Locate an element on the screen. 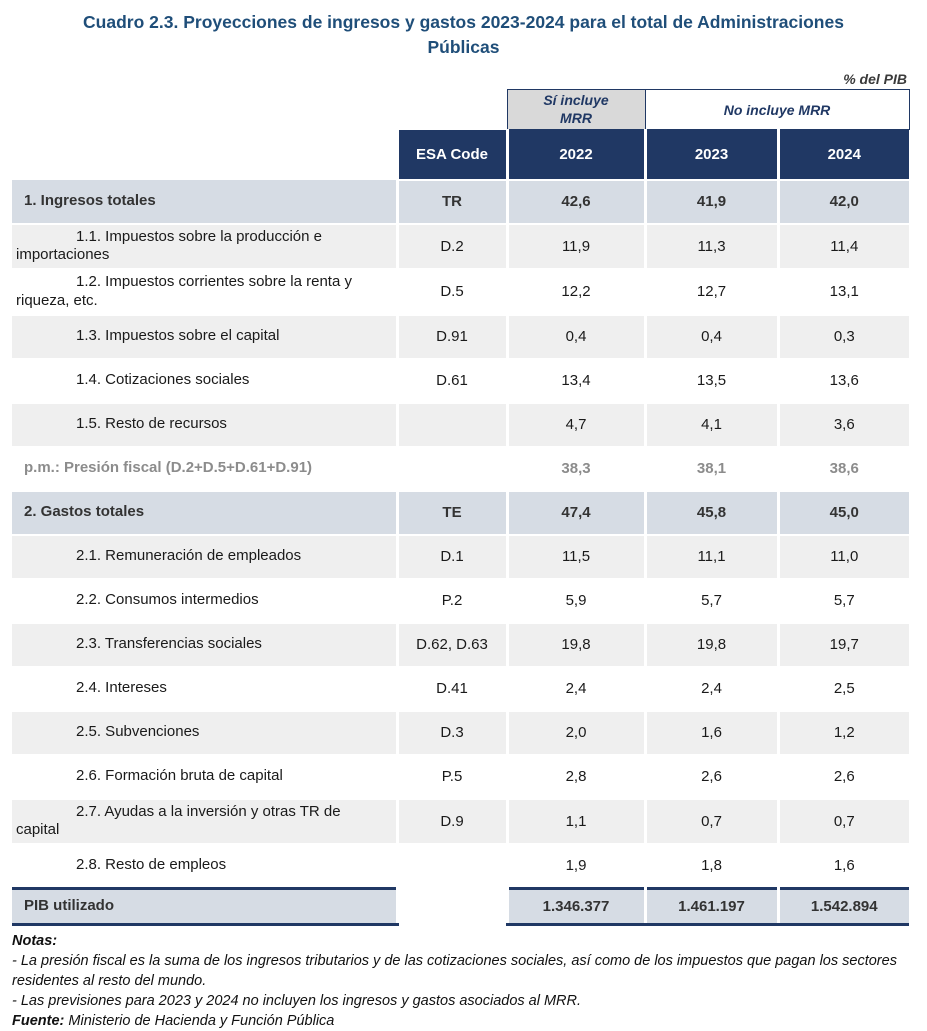  row-value-2023: 11,3 is located at coordinates (710, 246).